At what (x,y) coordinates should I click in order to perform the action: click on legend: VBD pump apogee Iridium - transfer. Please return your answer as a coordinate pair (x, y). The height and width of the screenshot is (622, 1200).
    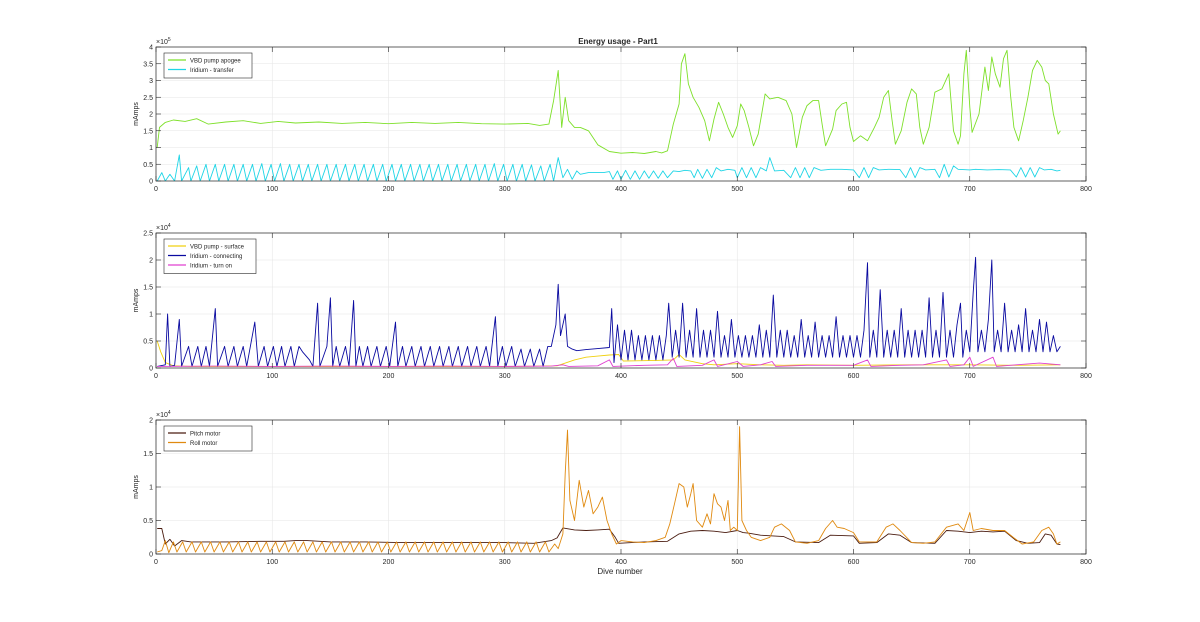
    Looking at the image, I should click on (208, 65).